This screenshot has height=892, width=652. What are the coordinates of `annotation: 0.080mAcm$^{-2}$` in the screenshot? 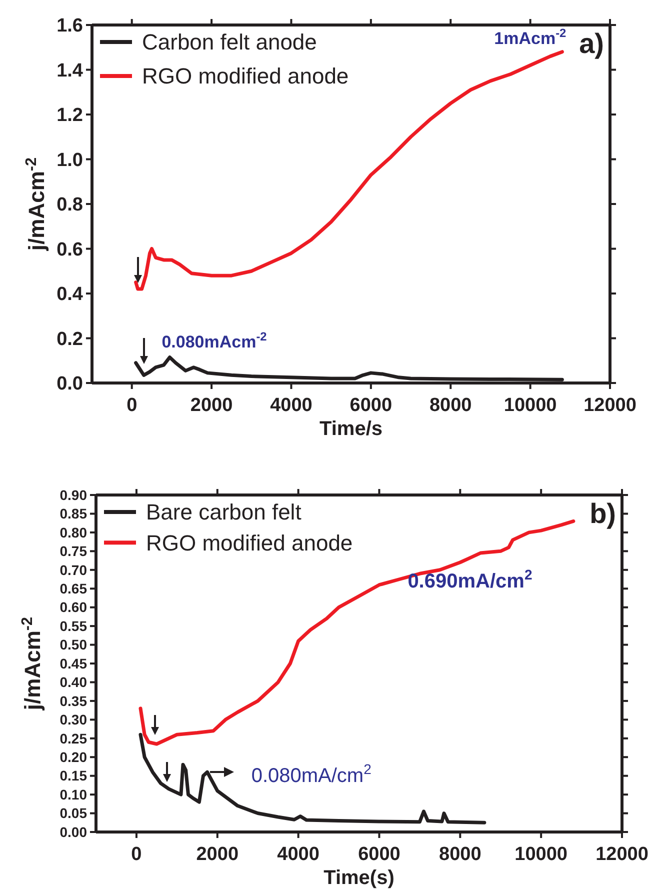 It's located at (215, 340).